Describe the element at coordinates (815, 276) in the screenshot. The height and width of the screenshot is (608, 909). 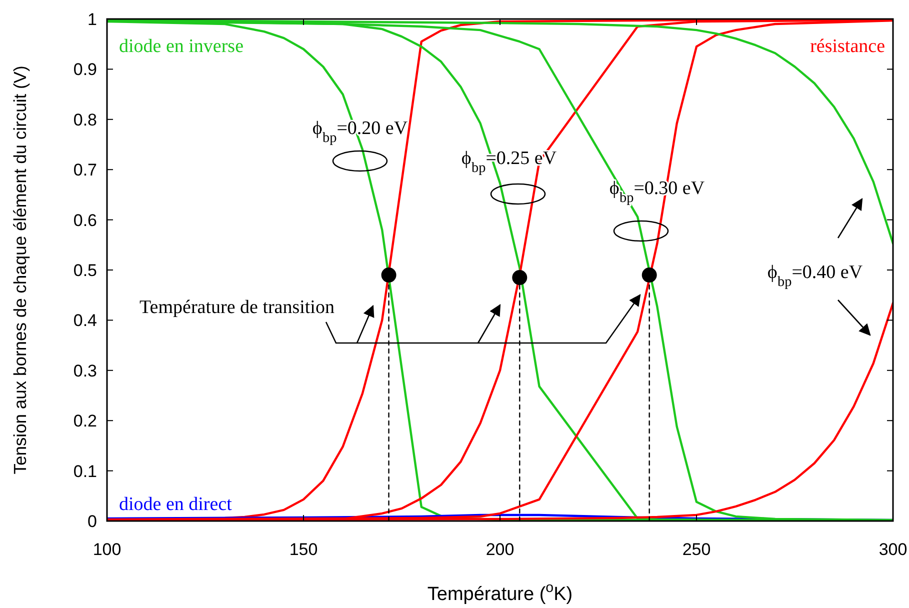
I see `annotation: ϕ$_{bp}$=0.40 eV` at that location.